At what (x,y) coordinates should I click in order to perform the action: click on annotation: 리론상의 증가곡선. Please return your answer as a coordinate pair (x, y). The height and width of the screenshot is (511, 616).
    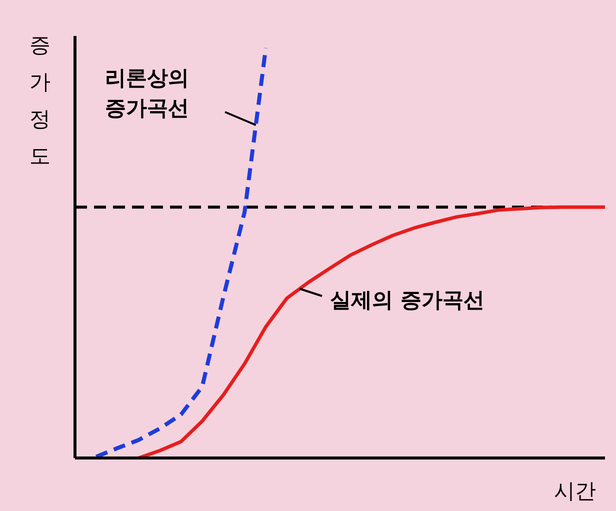
    Looking at the image, I should click on (147, 93).